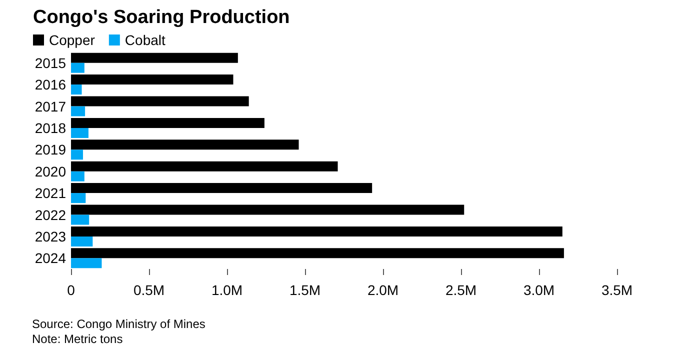 The height and width of the screenshot is (349, 688). I want to click on x-tick-label: 2.0M, so click(383, 290).